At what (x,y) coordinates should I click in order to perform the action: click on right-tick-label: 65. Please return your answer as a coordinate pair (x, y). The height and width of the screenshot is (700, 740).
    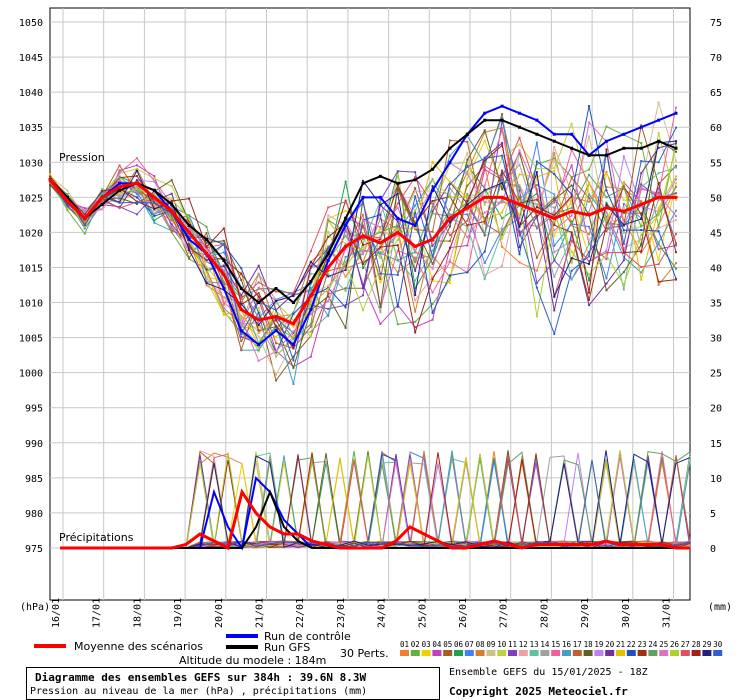
    Looking at the image, I should click on (716, 93).